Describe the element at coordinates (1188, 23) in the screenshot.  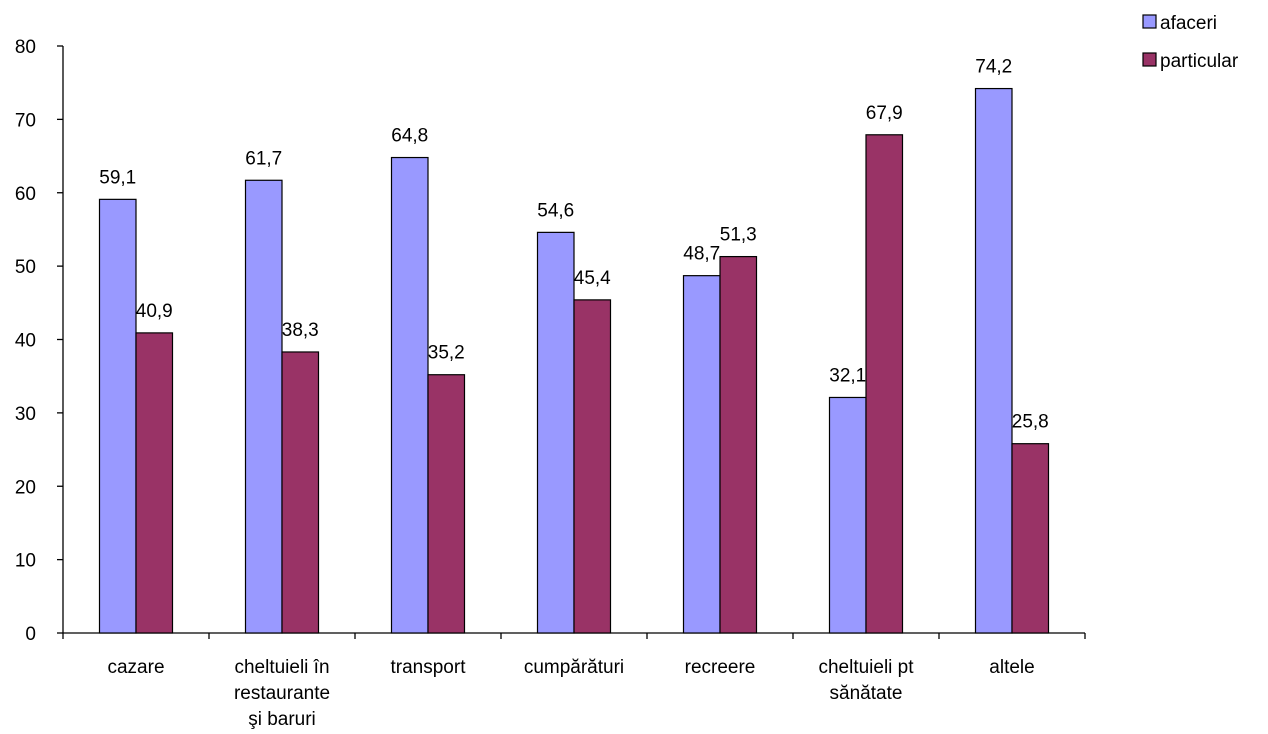
I see `legend-label-afaceri: afaceri` at that location.